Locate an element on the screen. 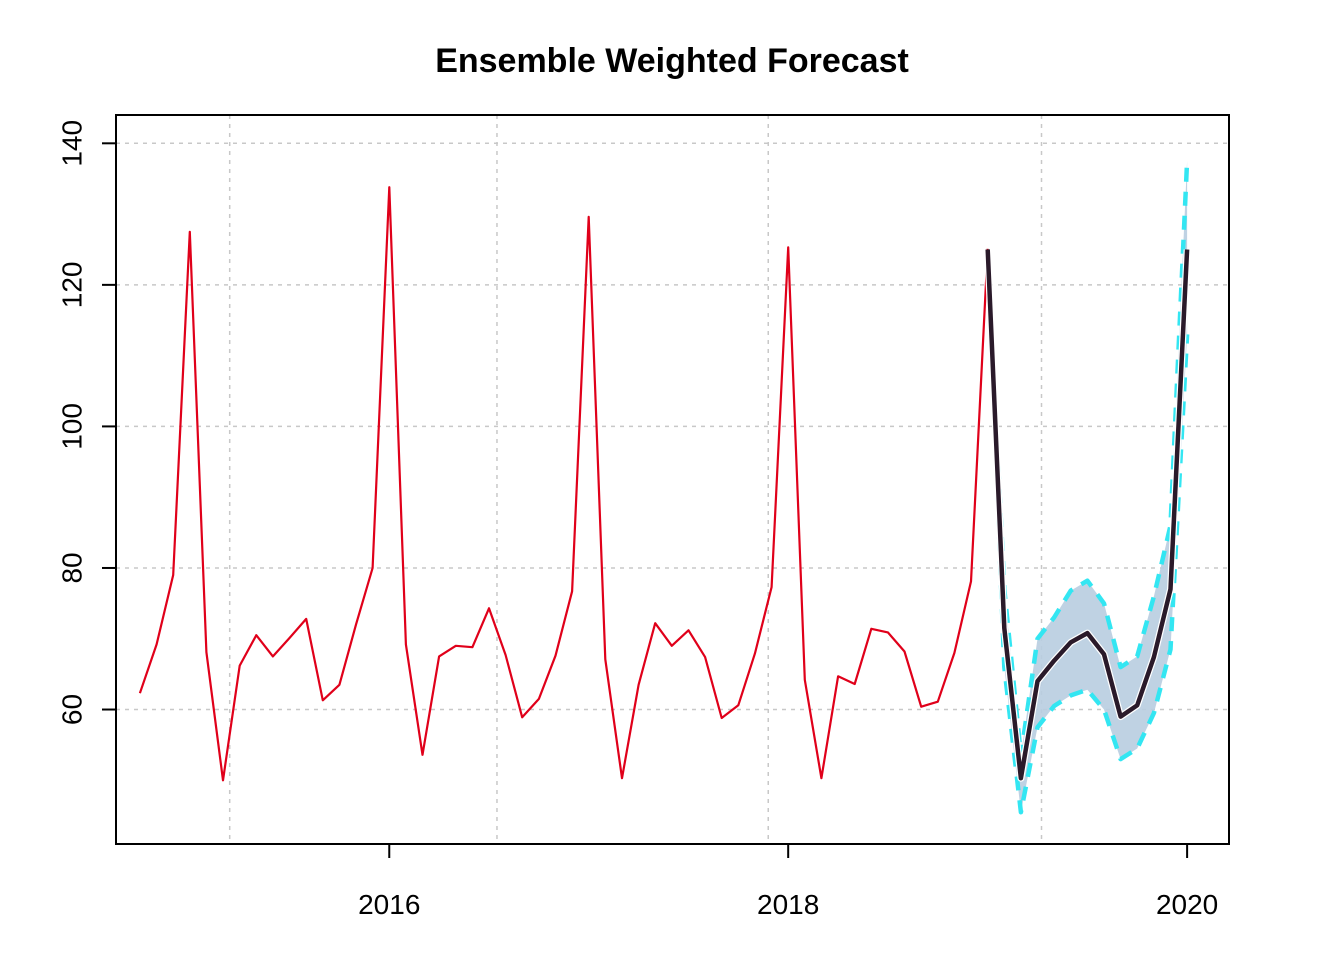 Image resolution: width=1344 pixels, height=965 pixels. y-tick-label: 60 is located at coordinates (72, 709).